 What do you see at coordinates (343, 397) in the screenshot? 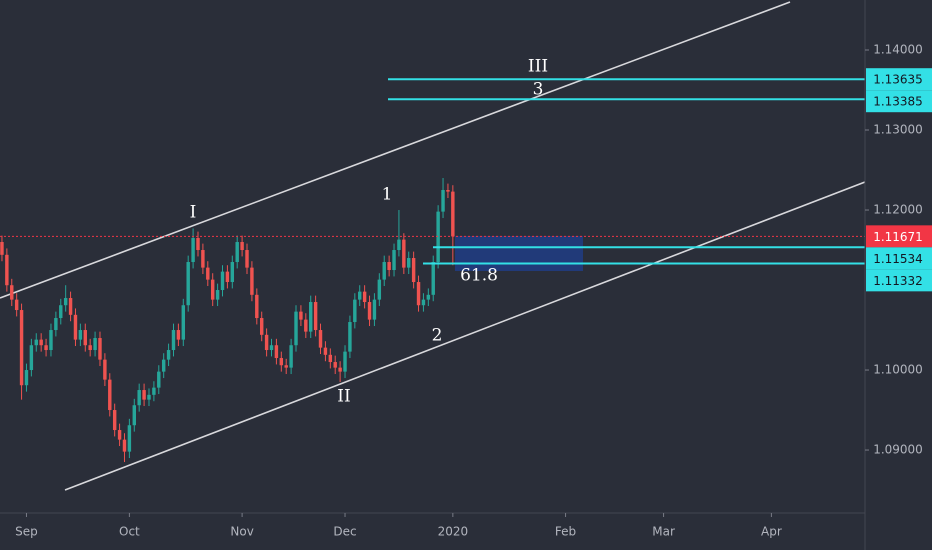
I see `annotation: II` at bounding box center [343, 397].